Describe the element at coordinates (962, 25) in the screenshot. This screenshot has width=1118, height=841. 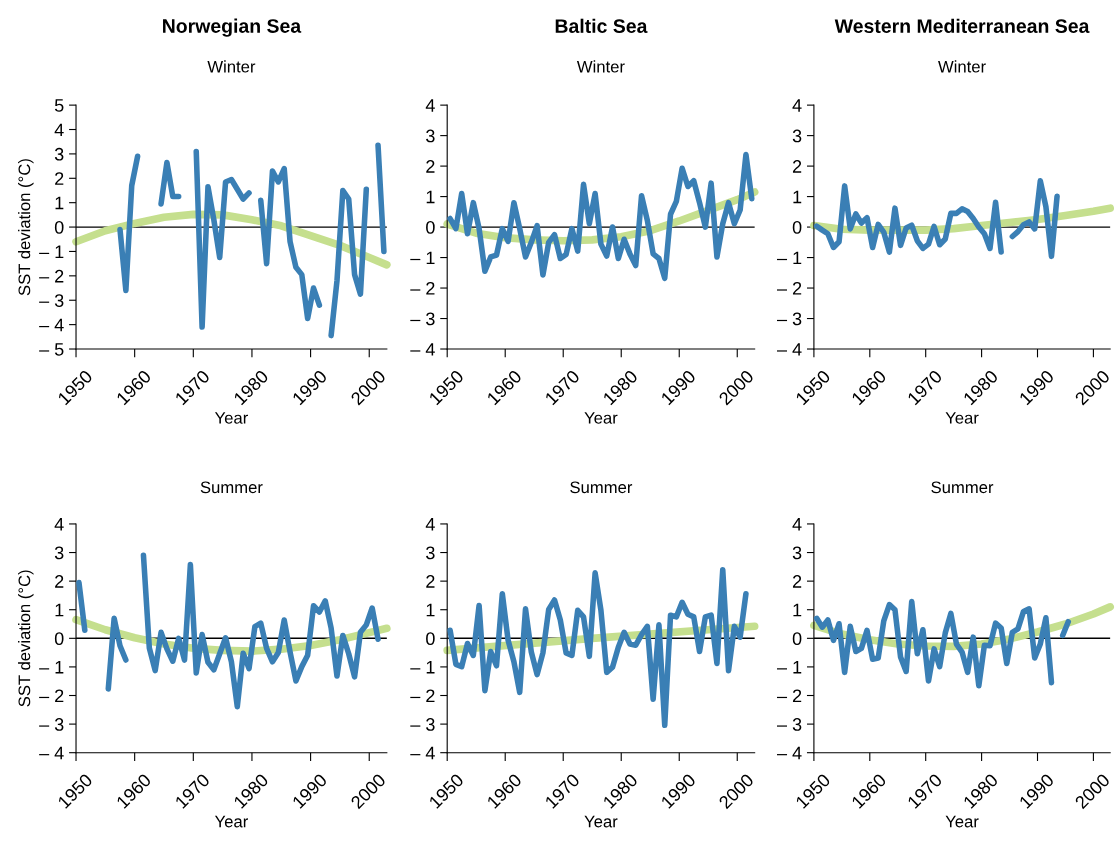
I see `chart-title: Western Mediterranean Sea` at that location.